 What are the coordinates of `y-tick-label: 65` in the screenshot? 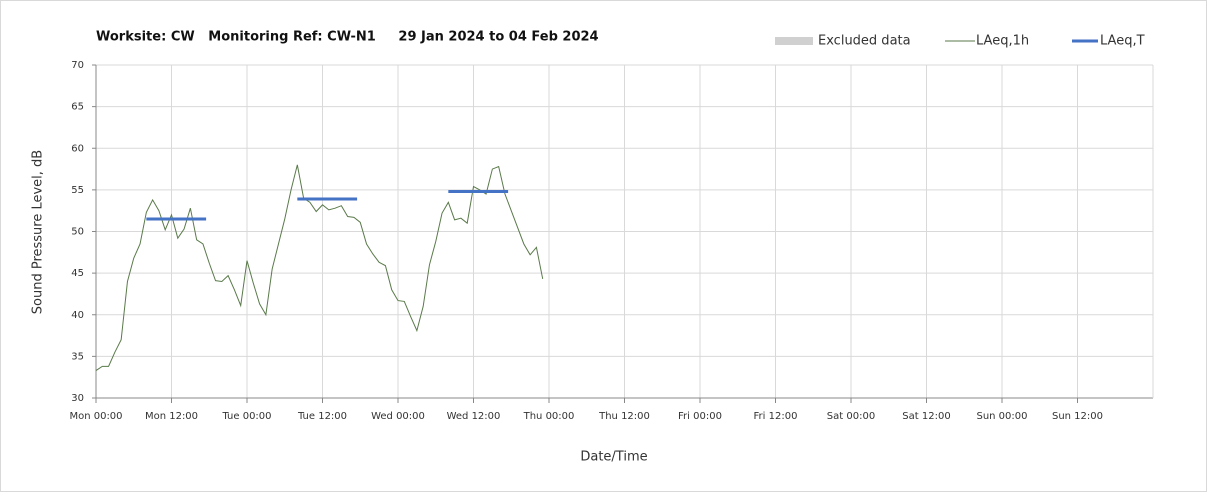 It's located at (77, 107).